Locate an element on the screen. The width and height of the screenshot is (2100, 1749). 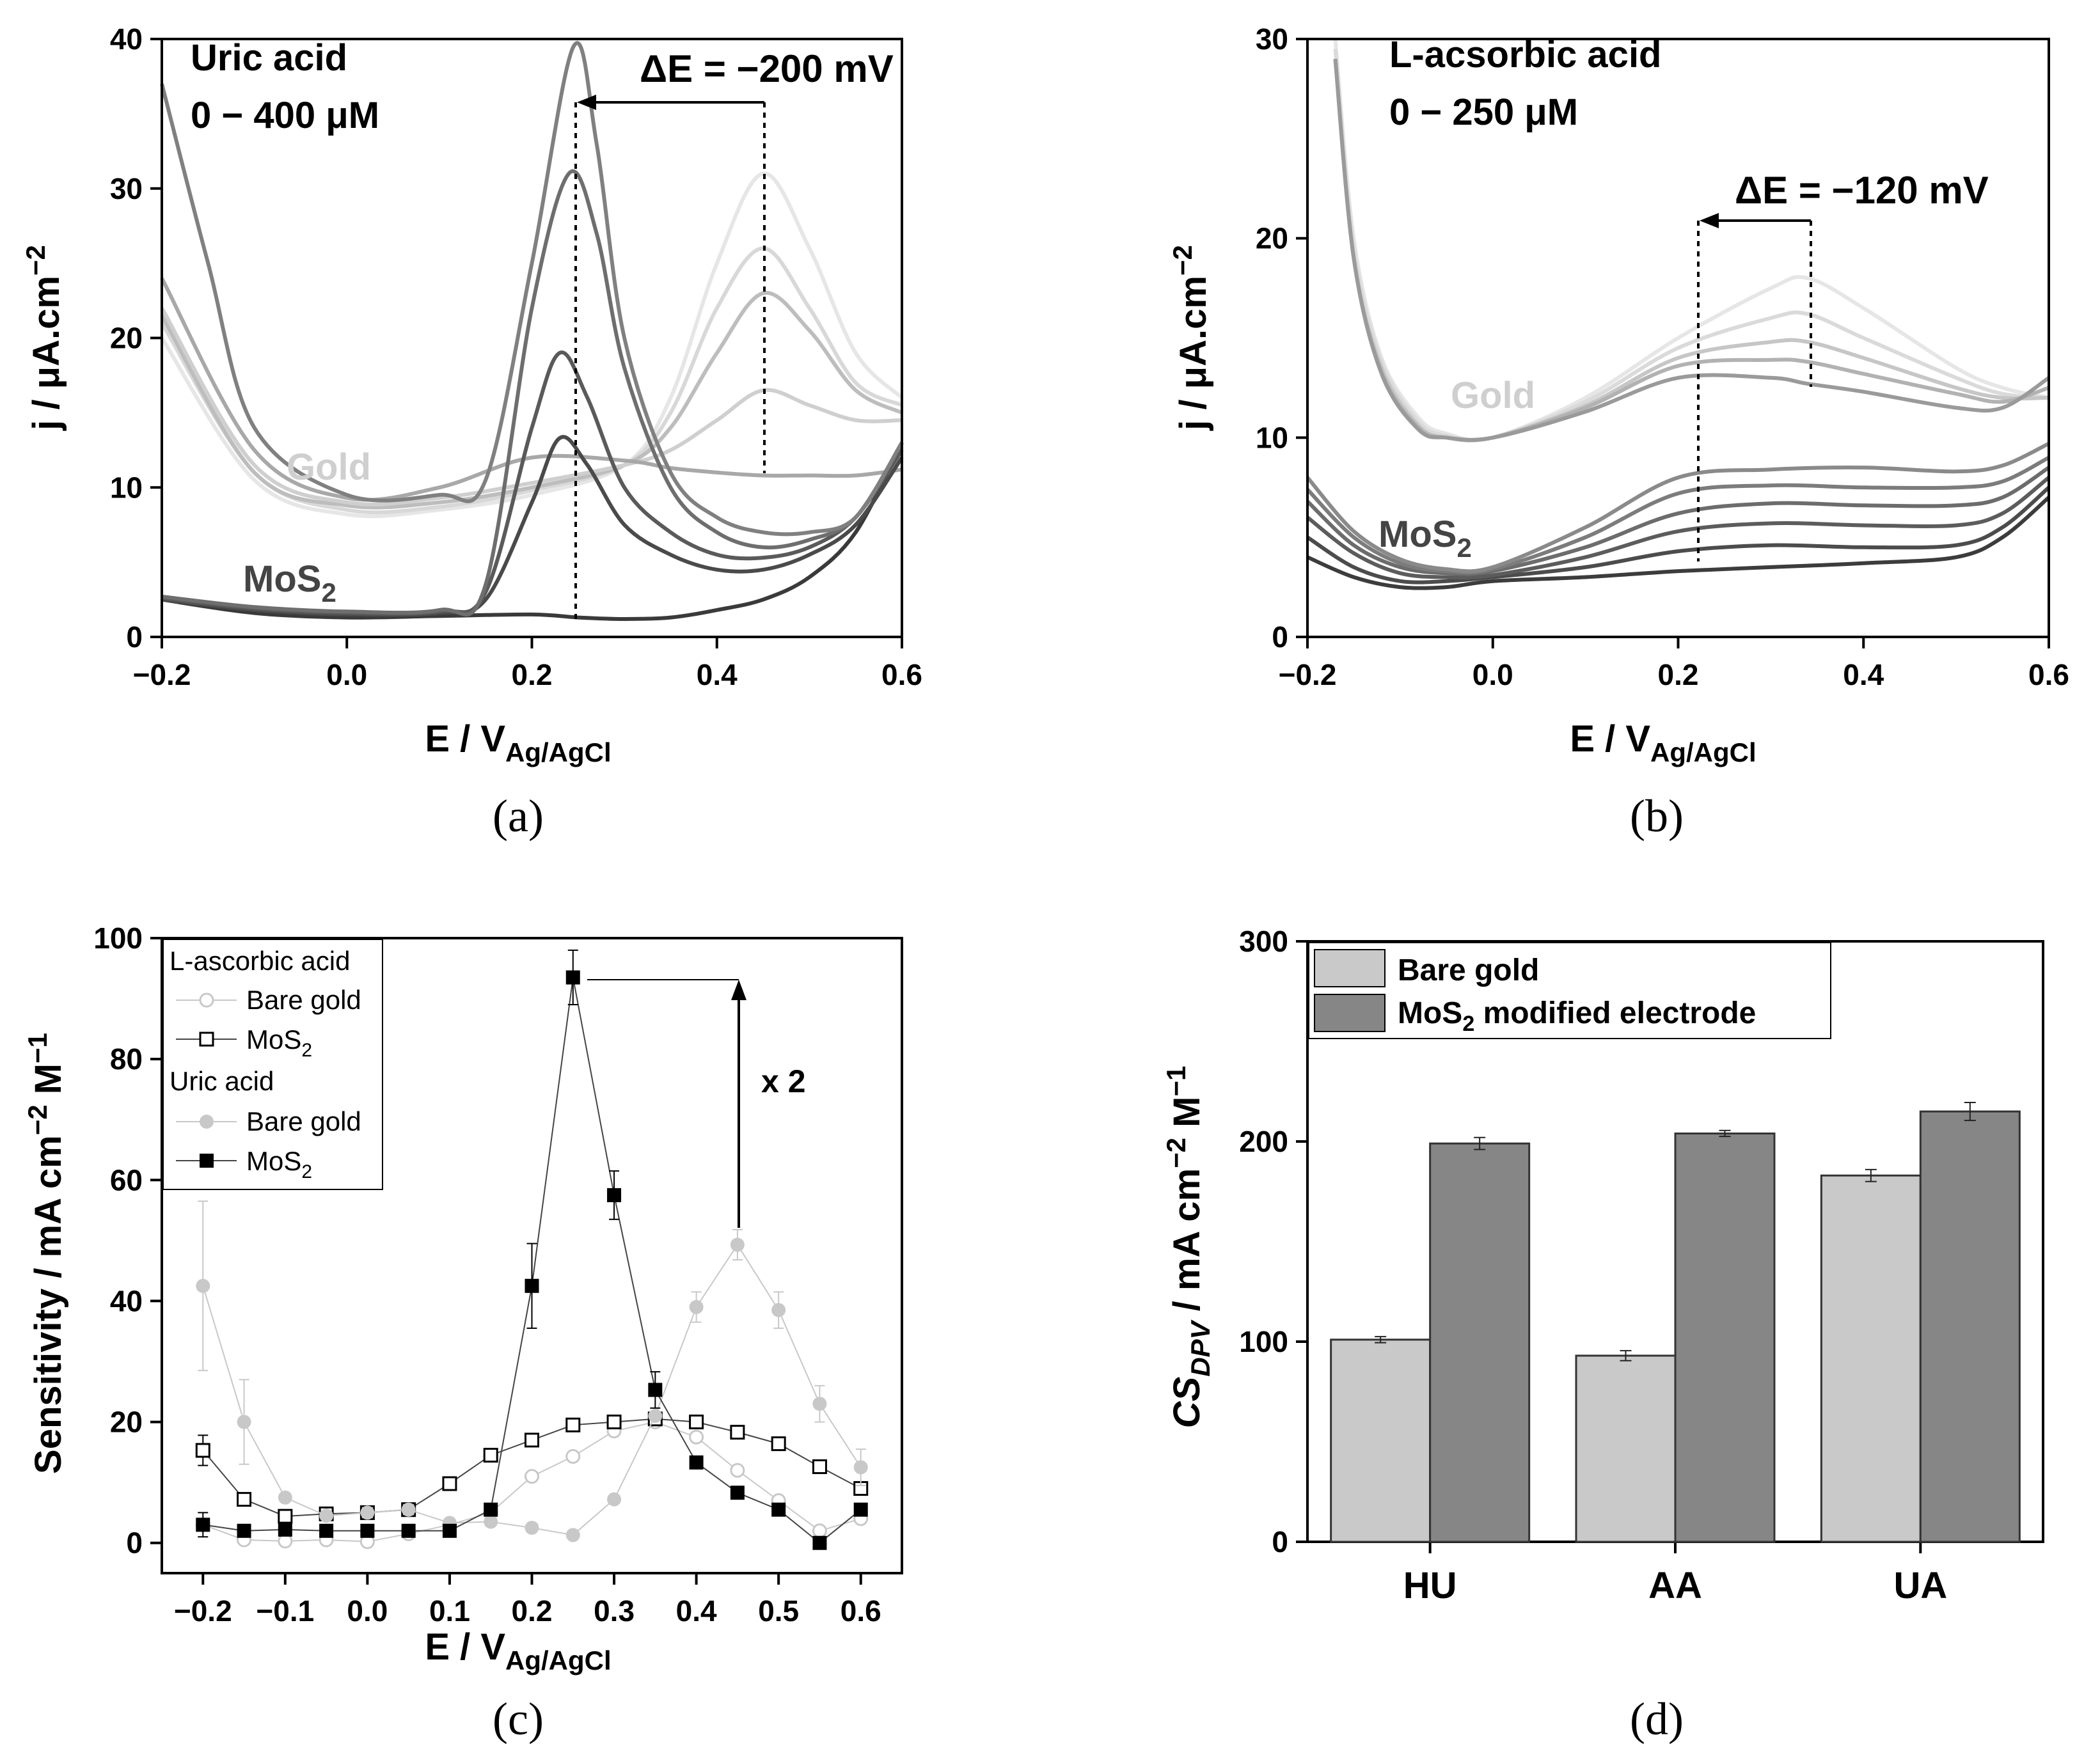
c-xtick-label: 0.6 is located at coordinates (861, 1610).